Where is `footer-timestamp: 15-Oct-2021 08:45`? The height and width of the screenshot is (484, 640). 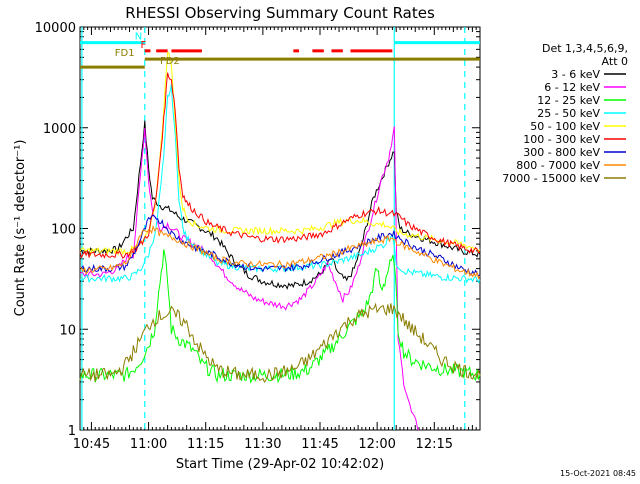 footer-timestamp: 15-Oct-2021 08:45 is located at coordinates (598, 473).